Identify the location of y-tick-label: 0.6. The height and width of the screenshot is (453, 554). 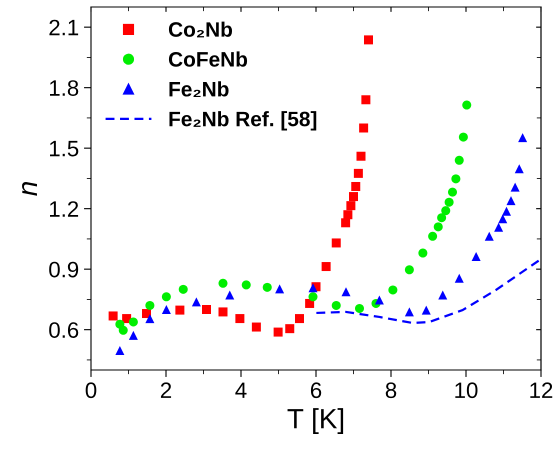
(63, 330).